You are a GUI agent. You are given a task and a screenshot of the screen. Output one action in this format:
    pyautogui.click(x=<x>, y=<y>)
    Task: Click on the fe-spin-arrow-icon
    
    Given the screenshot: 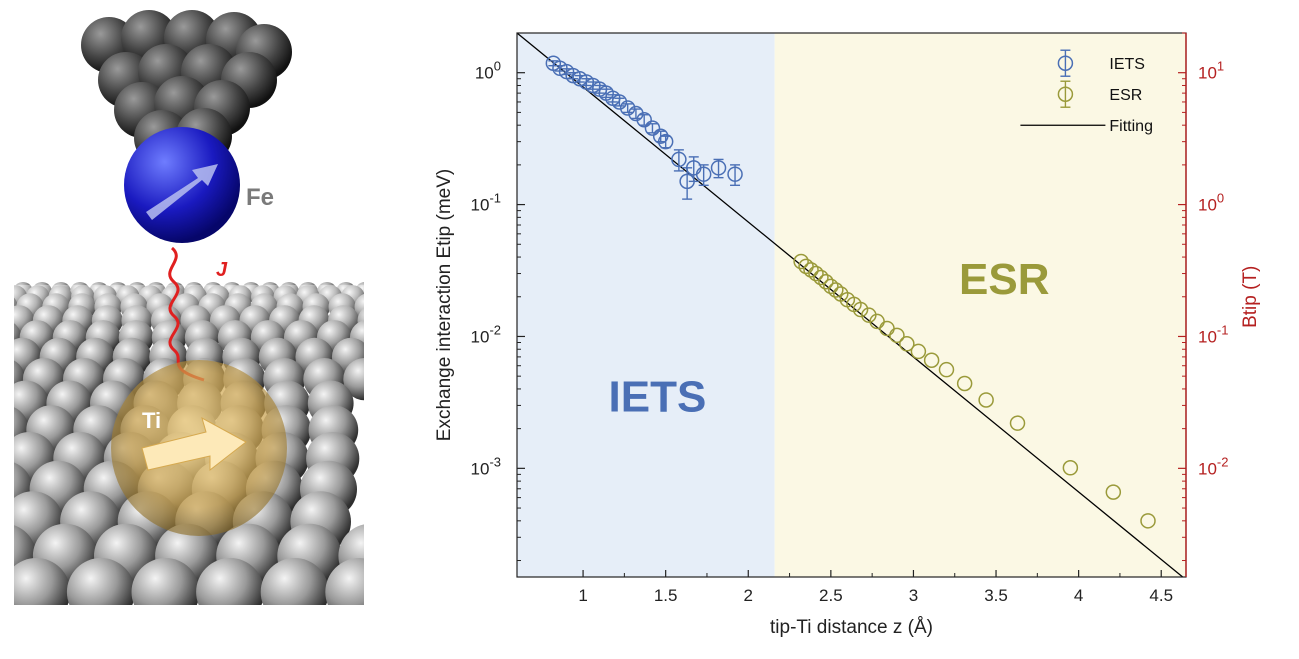 What is the action you would take?
    pyautogui.click(x=182, y=192)
    